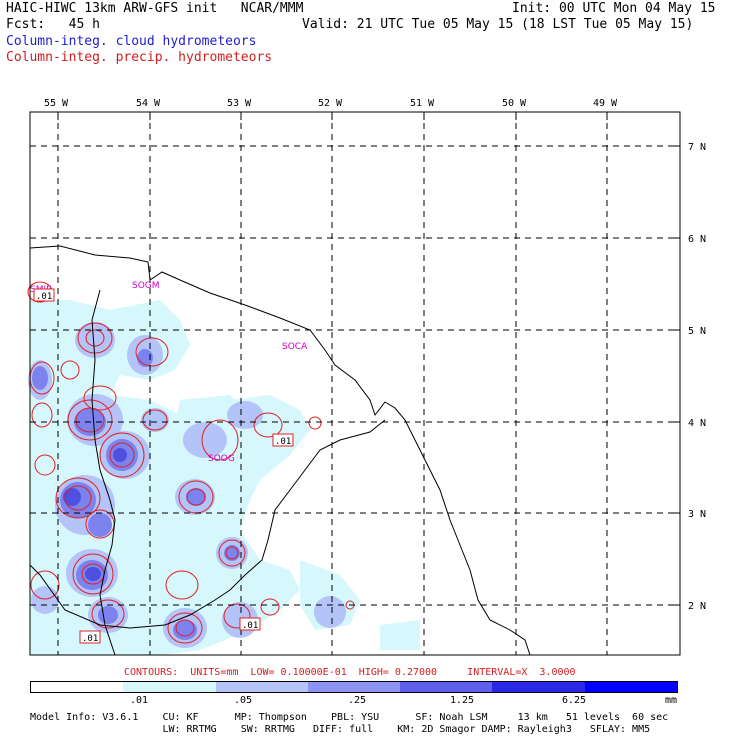 The height and width of the screenshot is (740, 740). I want to click on lon-label-52w: 52 W, so click(330, 103).